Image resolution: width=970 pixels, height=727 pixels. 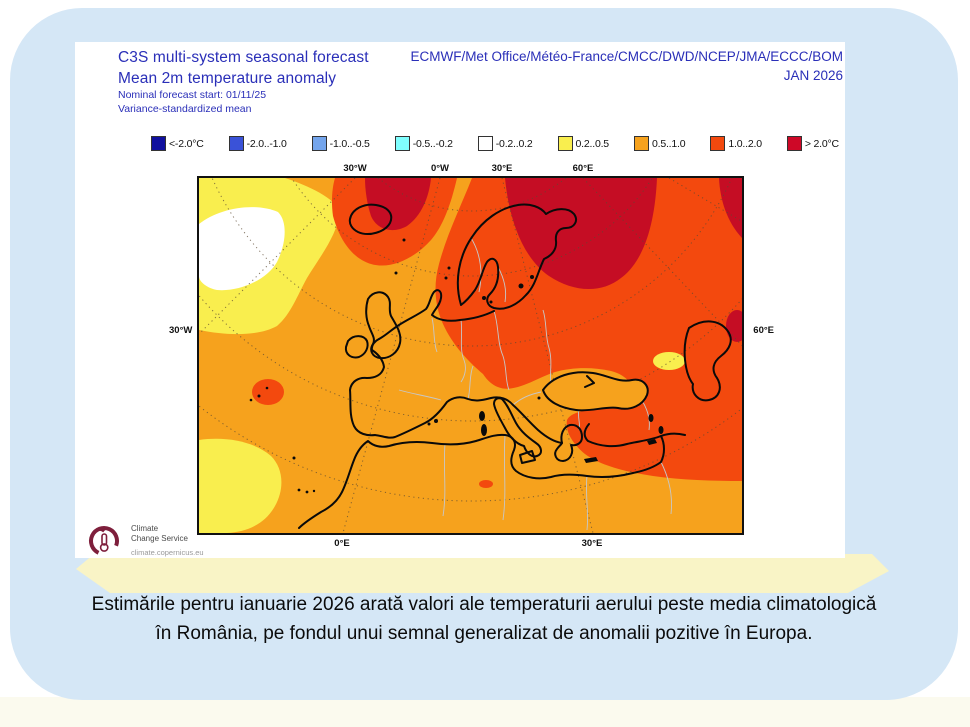 I want to click on legend-item: <-2.0°C, so click(x=177, y=143).